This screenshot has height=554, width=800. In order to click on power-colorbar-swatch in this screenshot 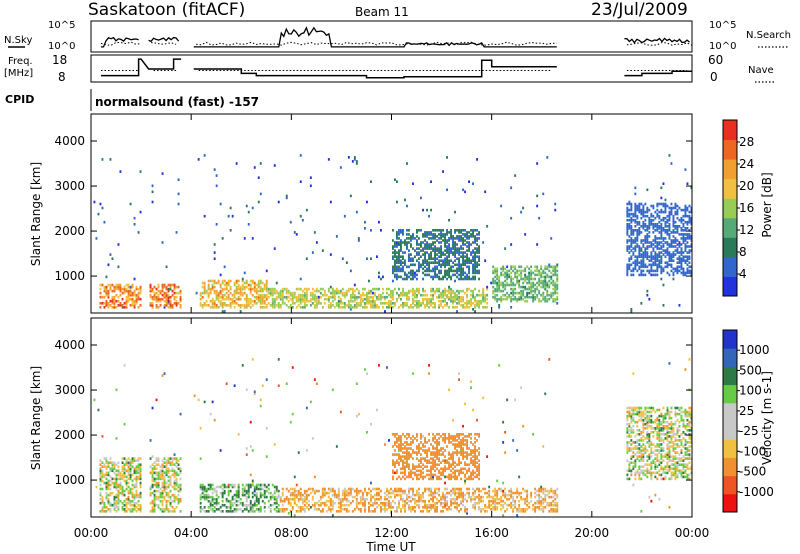, I will do `click(730, 247)`.